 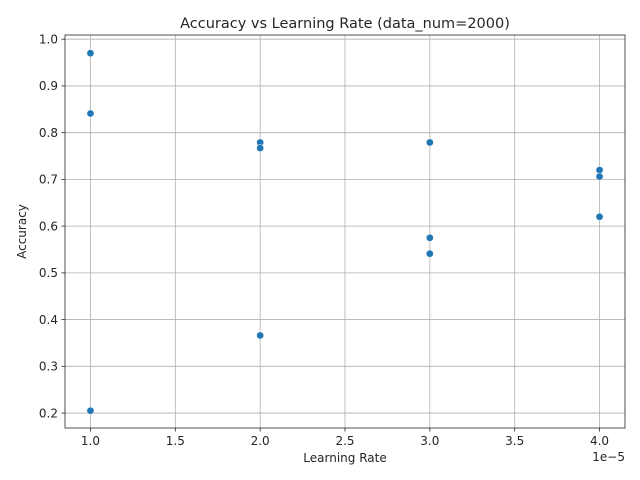 What do you see at coordinates (48, 273) in the screenshot?
I see `y-tick-label: 0.5` at bounding box center [48, 273].